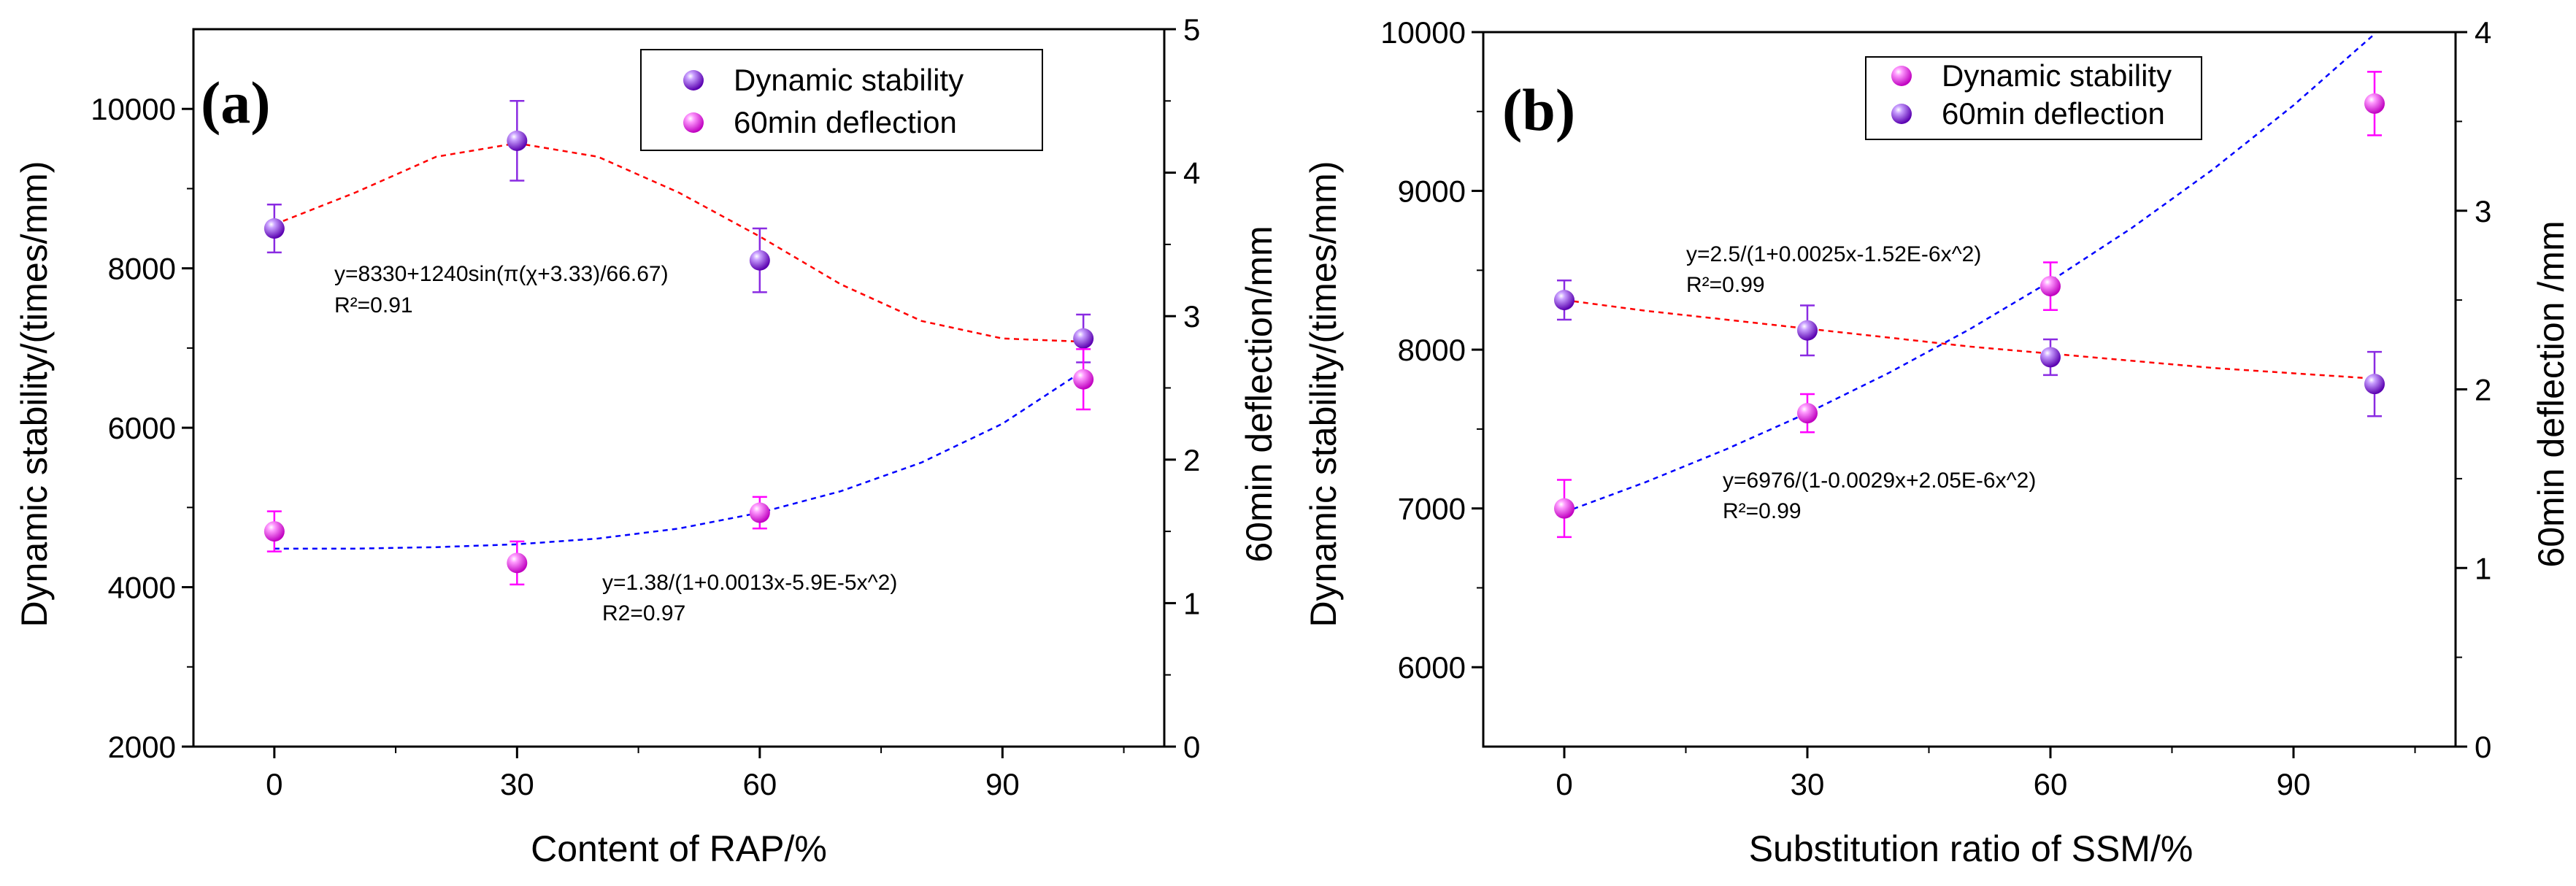 Image resolution: width=2576 pixels, height=886 pixels. I want to click on legend-a: Dynamic stability 60min deflection, so click(841, 100).